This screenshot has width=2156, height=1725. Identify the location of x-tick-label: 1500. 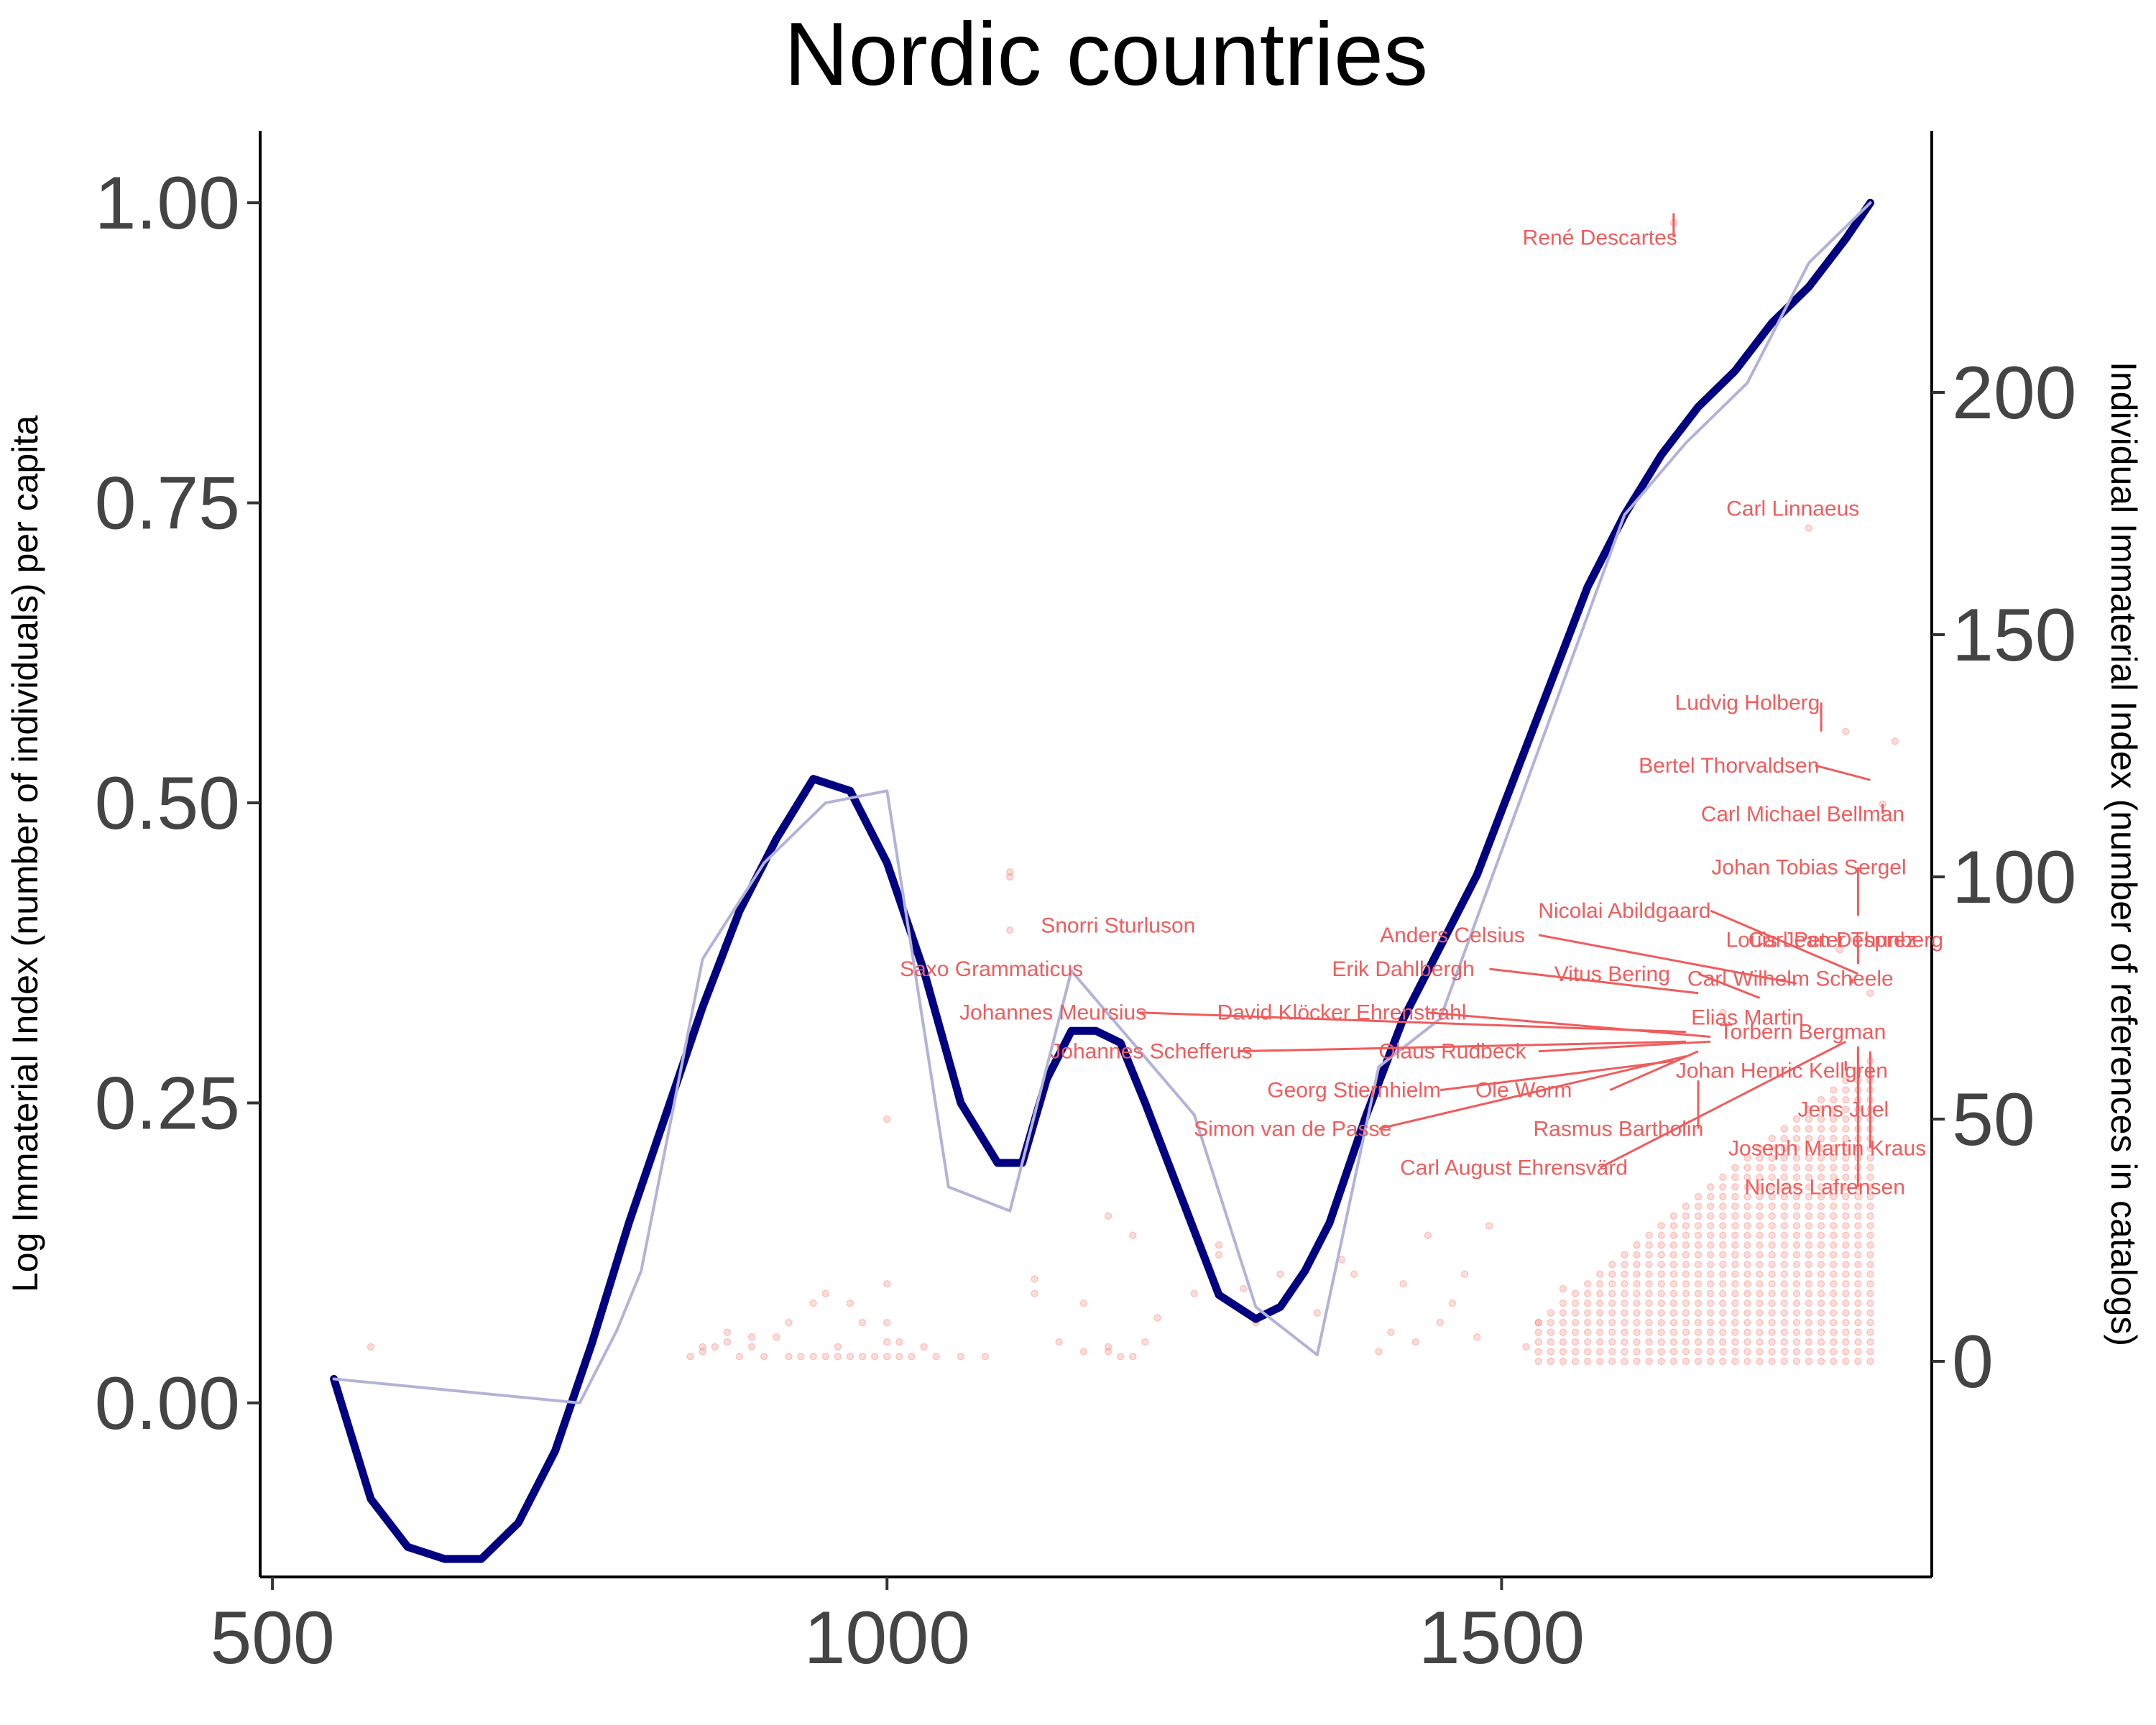
(1502, 1638).